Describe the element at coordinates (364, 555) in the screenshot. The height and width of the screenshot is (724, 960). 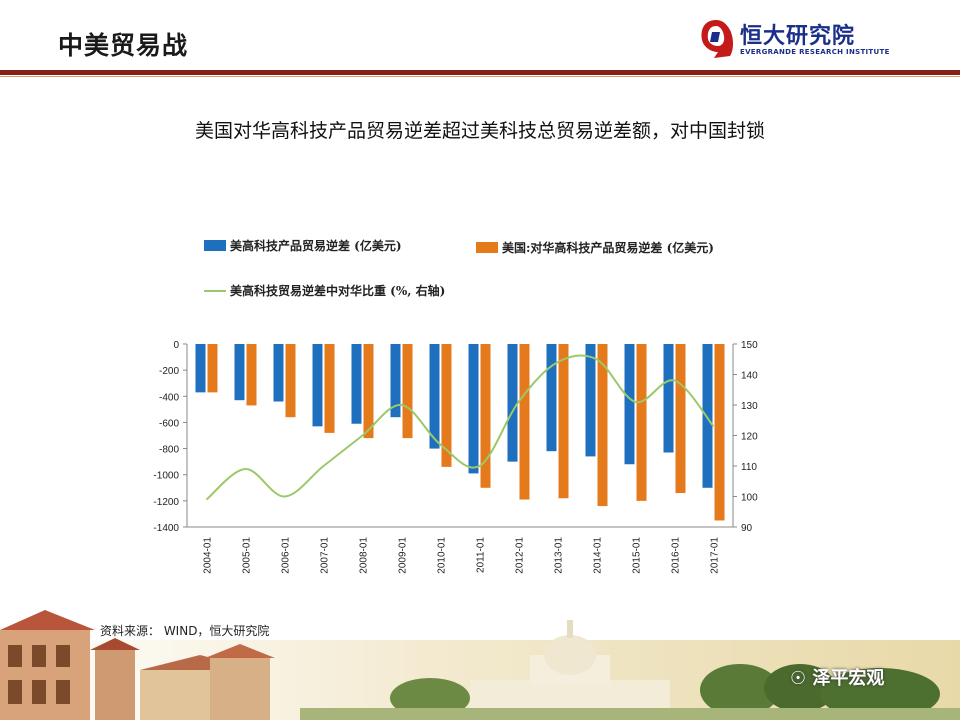
I see `x-tick-label: 2008-01` at that location.